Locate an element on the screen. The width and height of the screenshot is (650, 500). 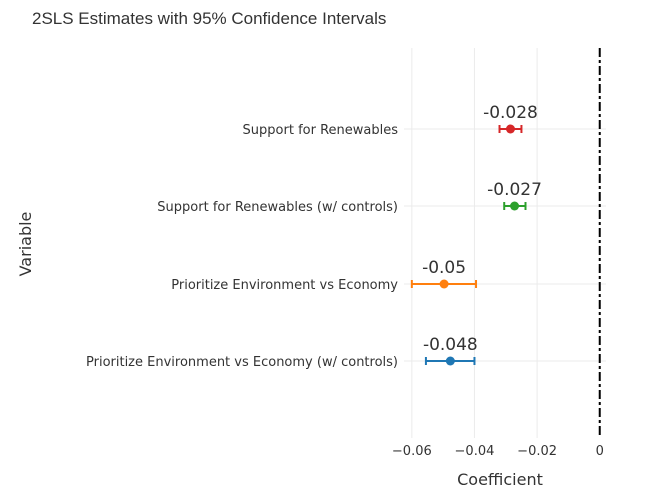
x-tick-label: 0 is located at coordinates (600, 451).